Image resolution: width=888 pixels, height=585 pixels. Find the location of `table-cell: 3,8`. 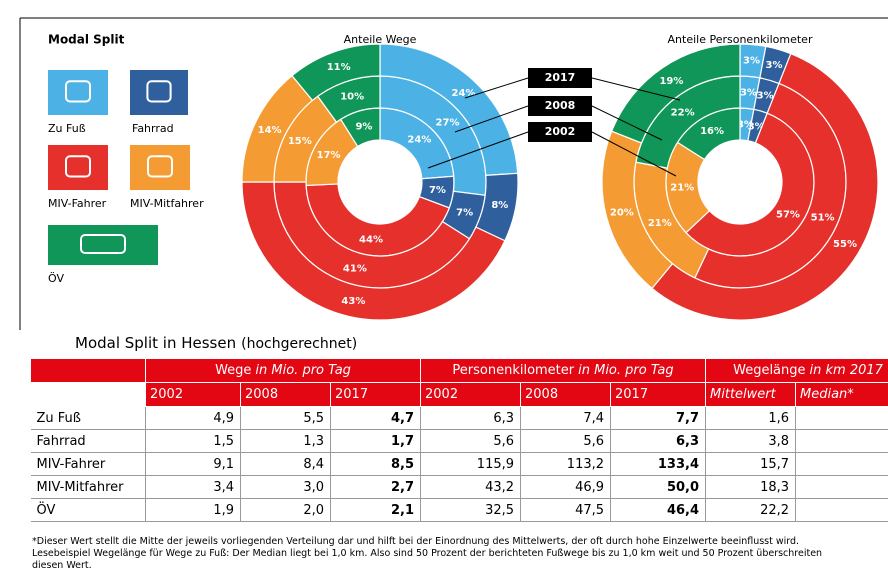

table-cell: 3,8 is located at coordinates (751, 441).